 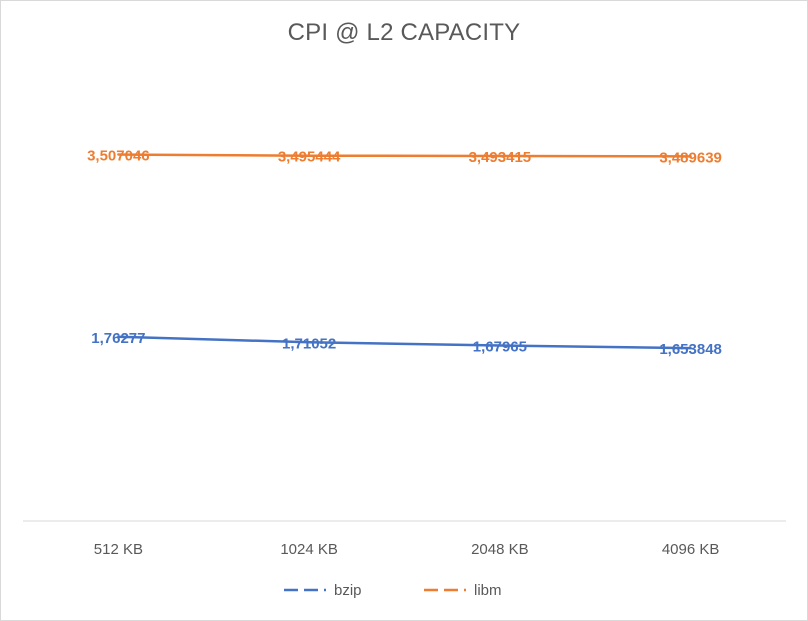 I want to click on data-label-libm: 3,493415, so click(x=500, y=157).